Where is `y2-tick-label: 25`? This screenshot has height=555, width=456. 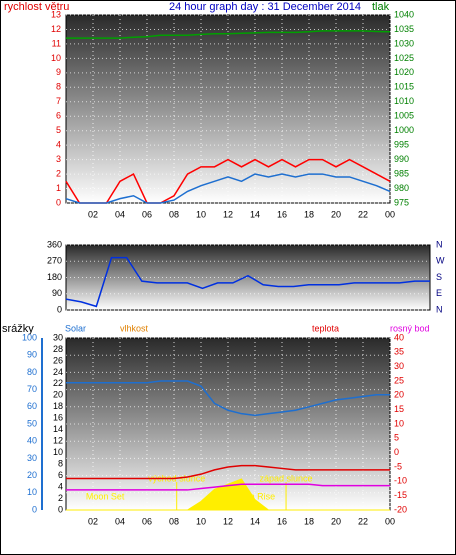 y2-tick-label: 25 is located at coordinates (399, 380).